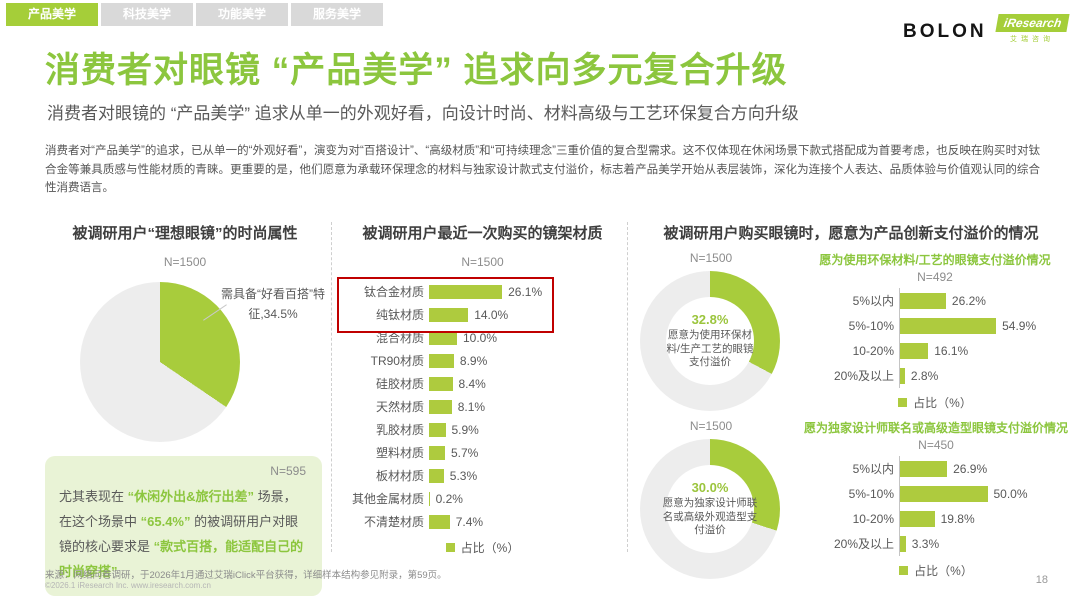 The width and height of the screenshot is (1080, 608). I want to click on bar-value: 26.1%, so click(525, 291).